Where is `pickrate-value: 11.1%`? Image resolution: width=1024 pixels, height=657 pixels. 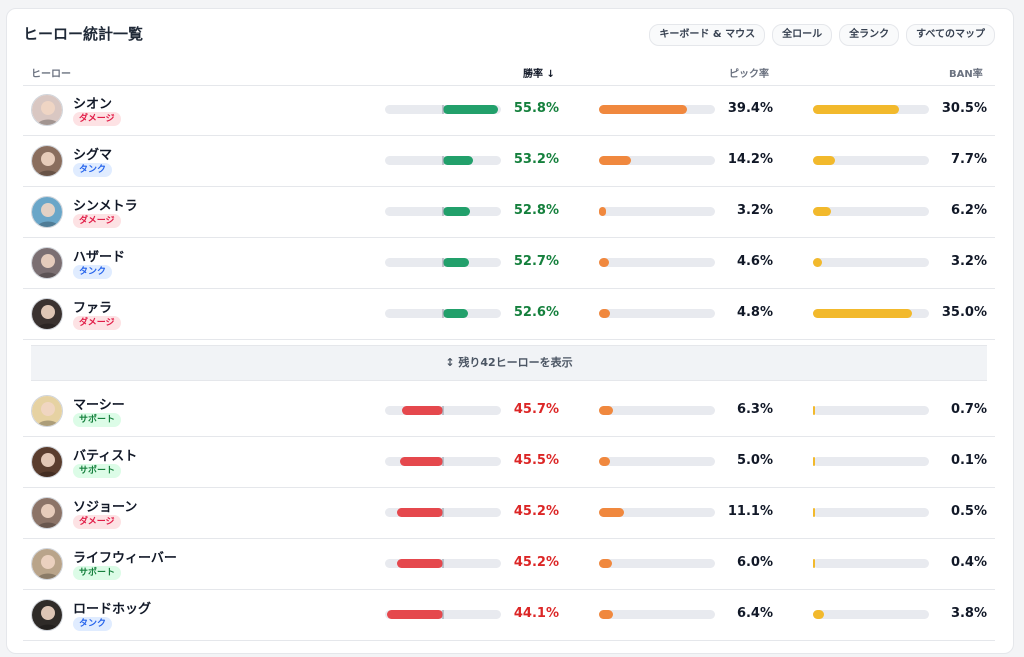
pickrate-value: 11.1% is located at coordinates (750, 511).